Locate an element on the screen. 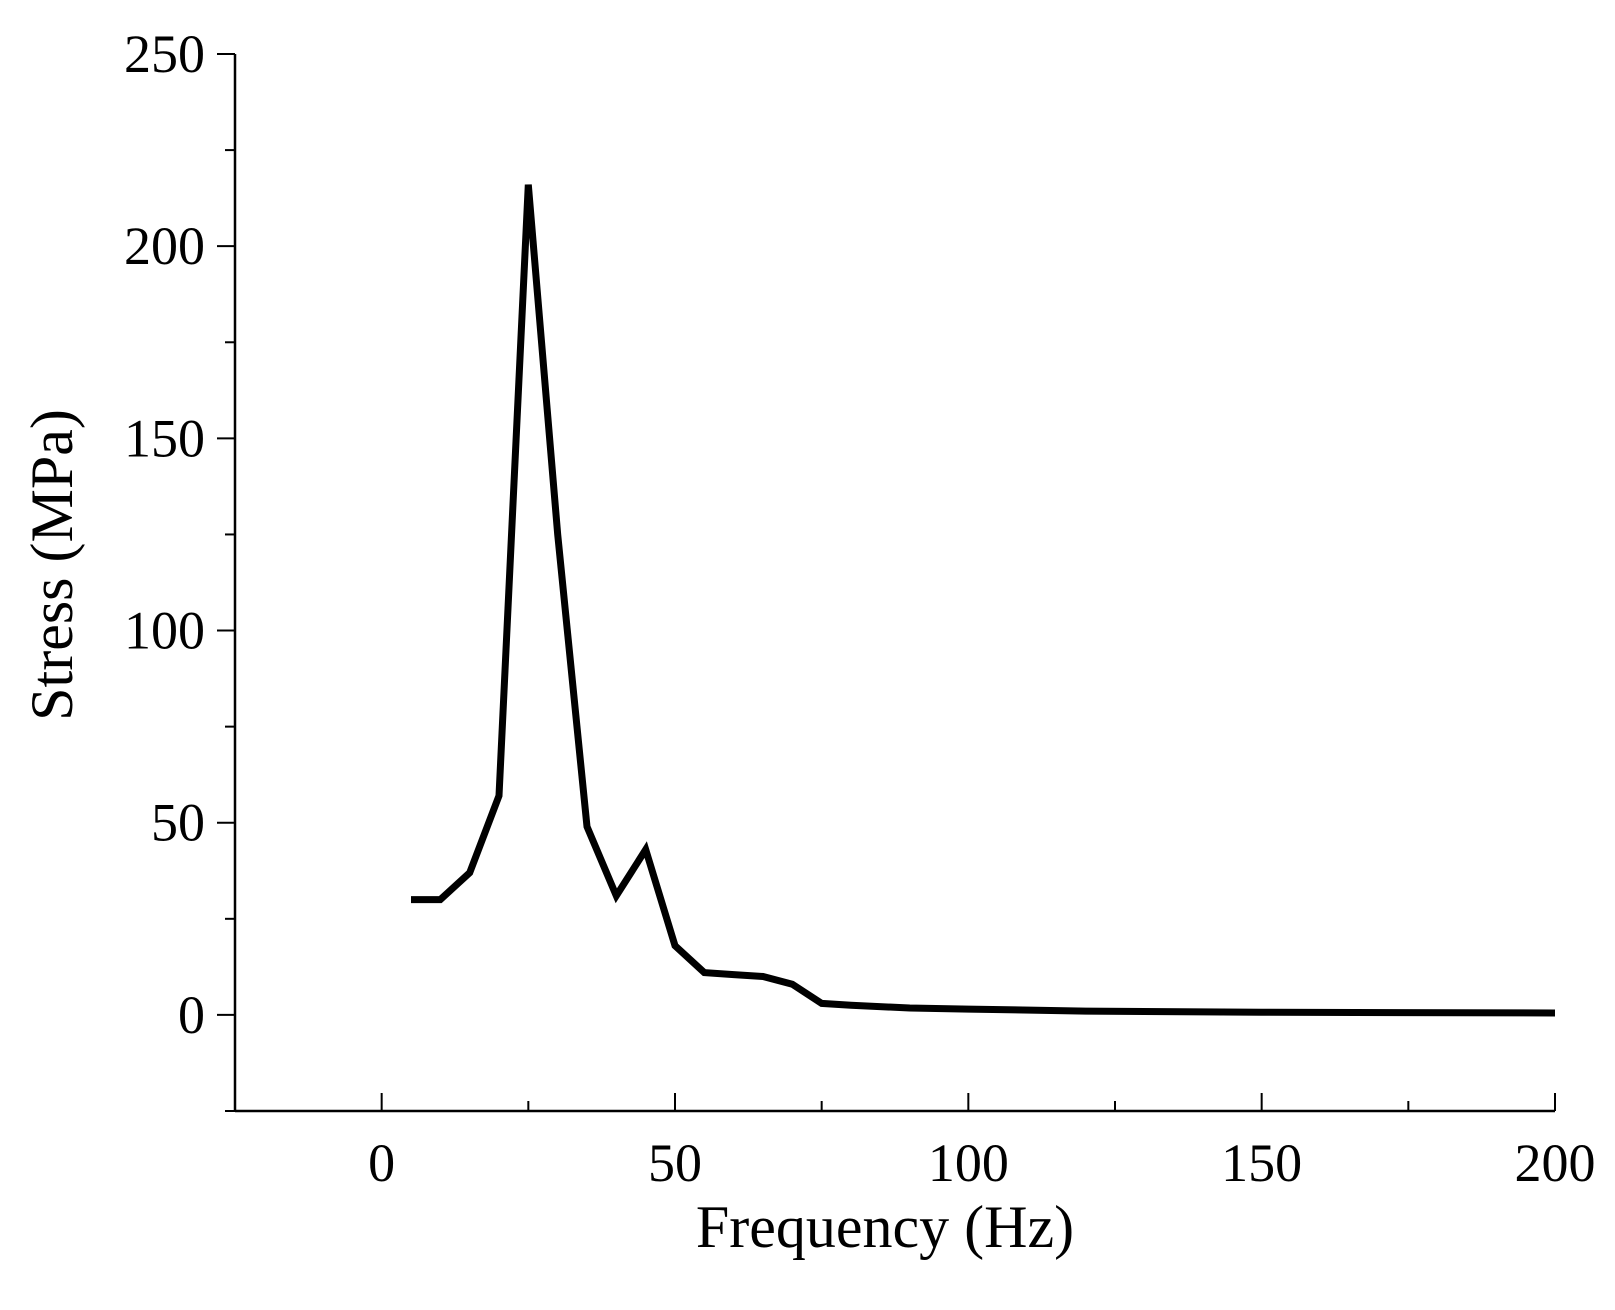  y-tick-label: 250 is located at coordinates (164, 54).